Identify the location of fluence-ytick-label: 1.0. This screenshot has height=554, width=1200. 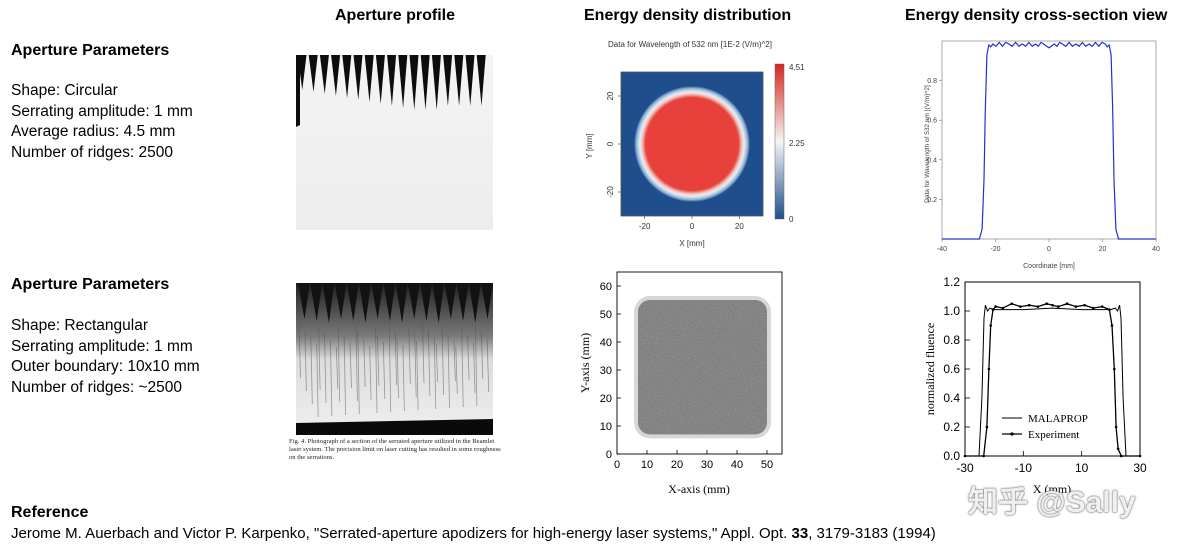
(951, 311).